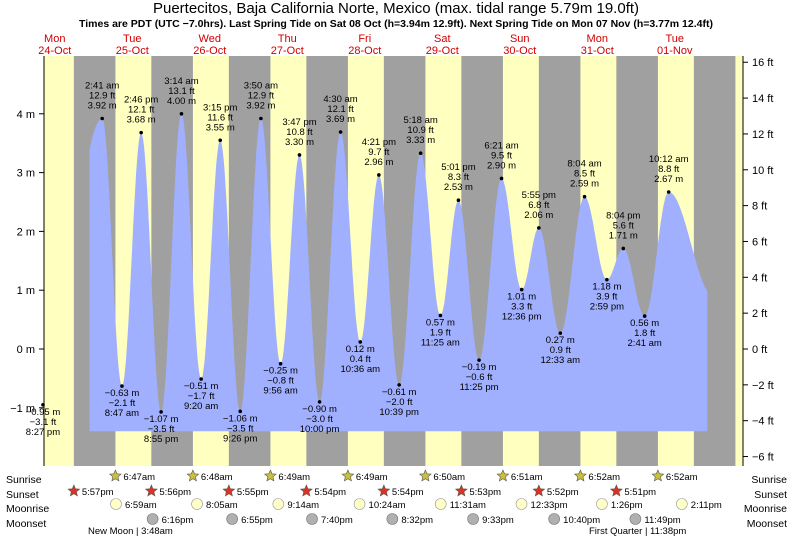  I want to click on right-tick-label: −4 ft, so click(763, 422).